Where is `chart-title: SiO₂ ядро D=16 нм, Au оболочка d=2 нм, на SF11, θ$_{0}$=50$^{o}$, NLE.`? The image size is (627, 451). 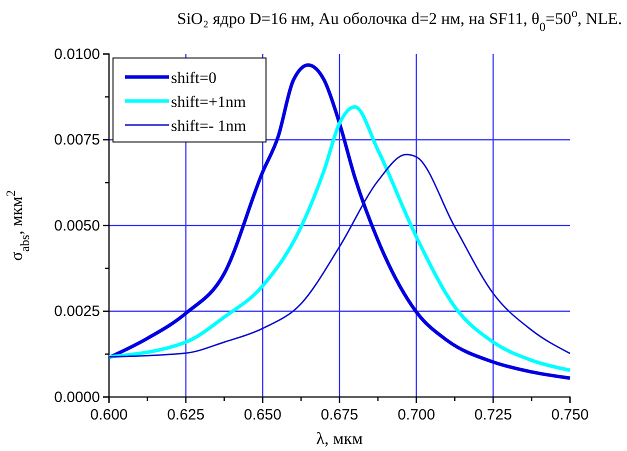
chart-title: SiO₂ ядро D=16 нм, Au оболочка d=2 нм, на SF11, θ$_{0}$=50$^{o}$, NLE. is located at coordinates (399, 20).